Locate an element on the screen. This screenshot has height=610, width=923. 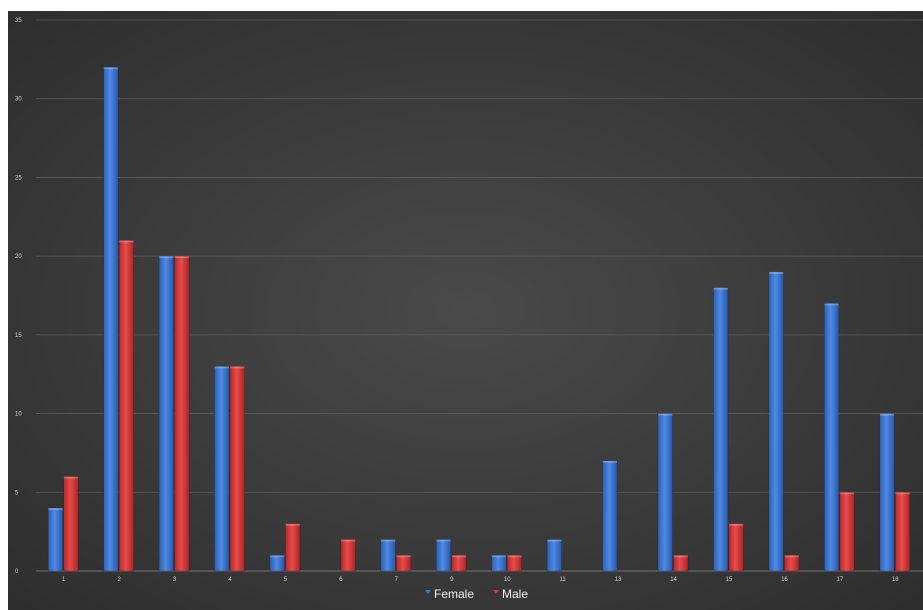
x-tick-label: 14 is located at coordinates (673, 580).